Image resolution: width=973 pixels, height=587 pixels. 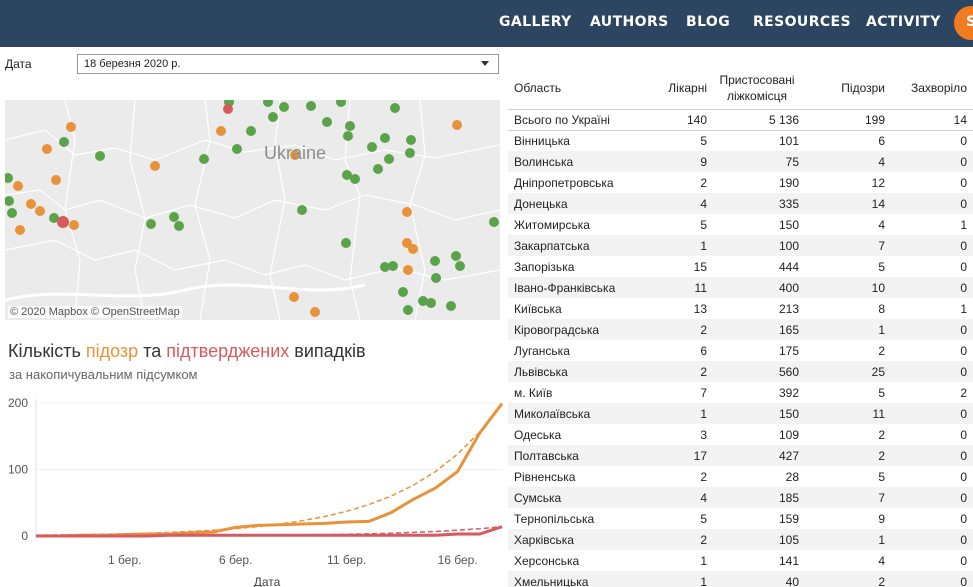 I want to click on column-header-sick: Захворіло, so click(x=939, y=87).